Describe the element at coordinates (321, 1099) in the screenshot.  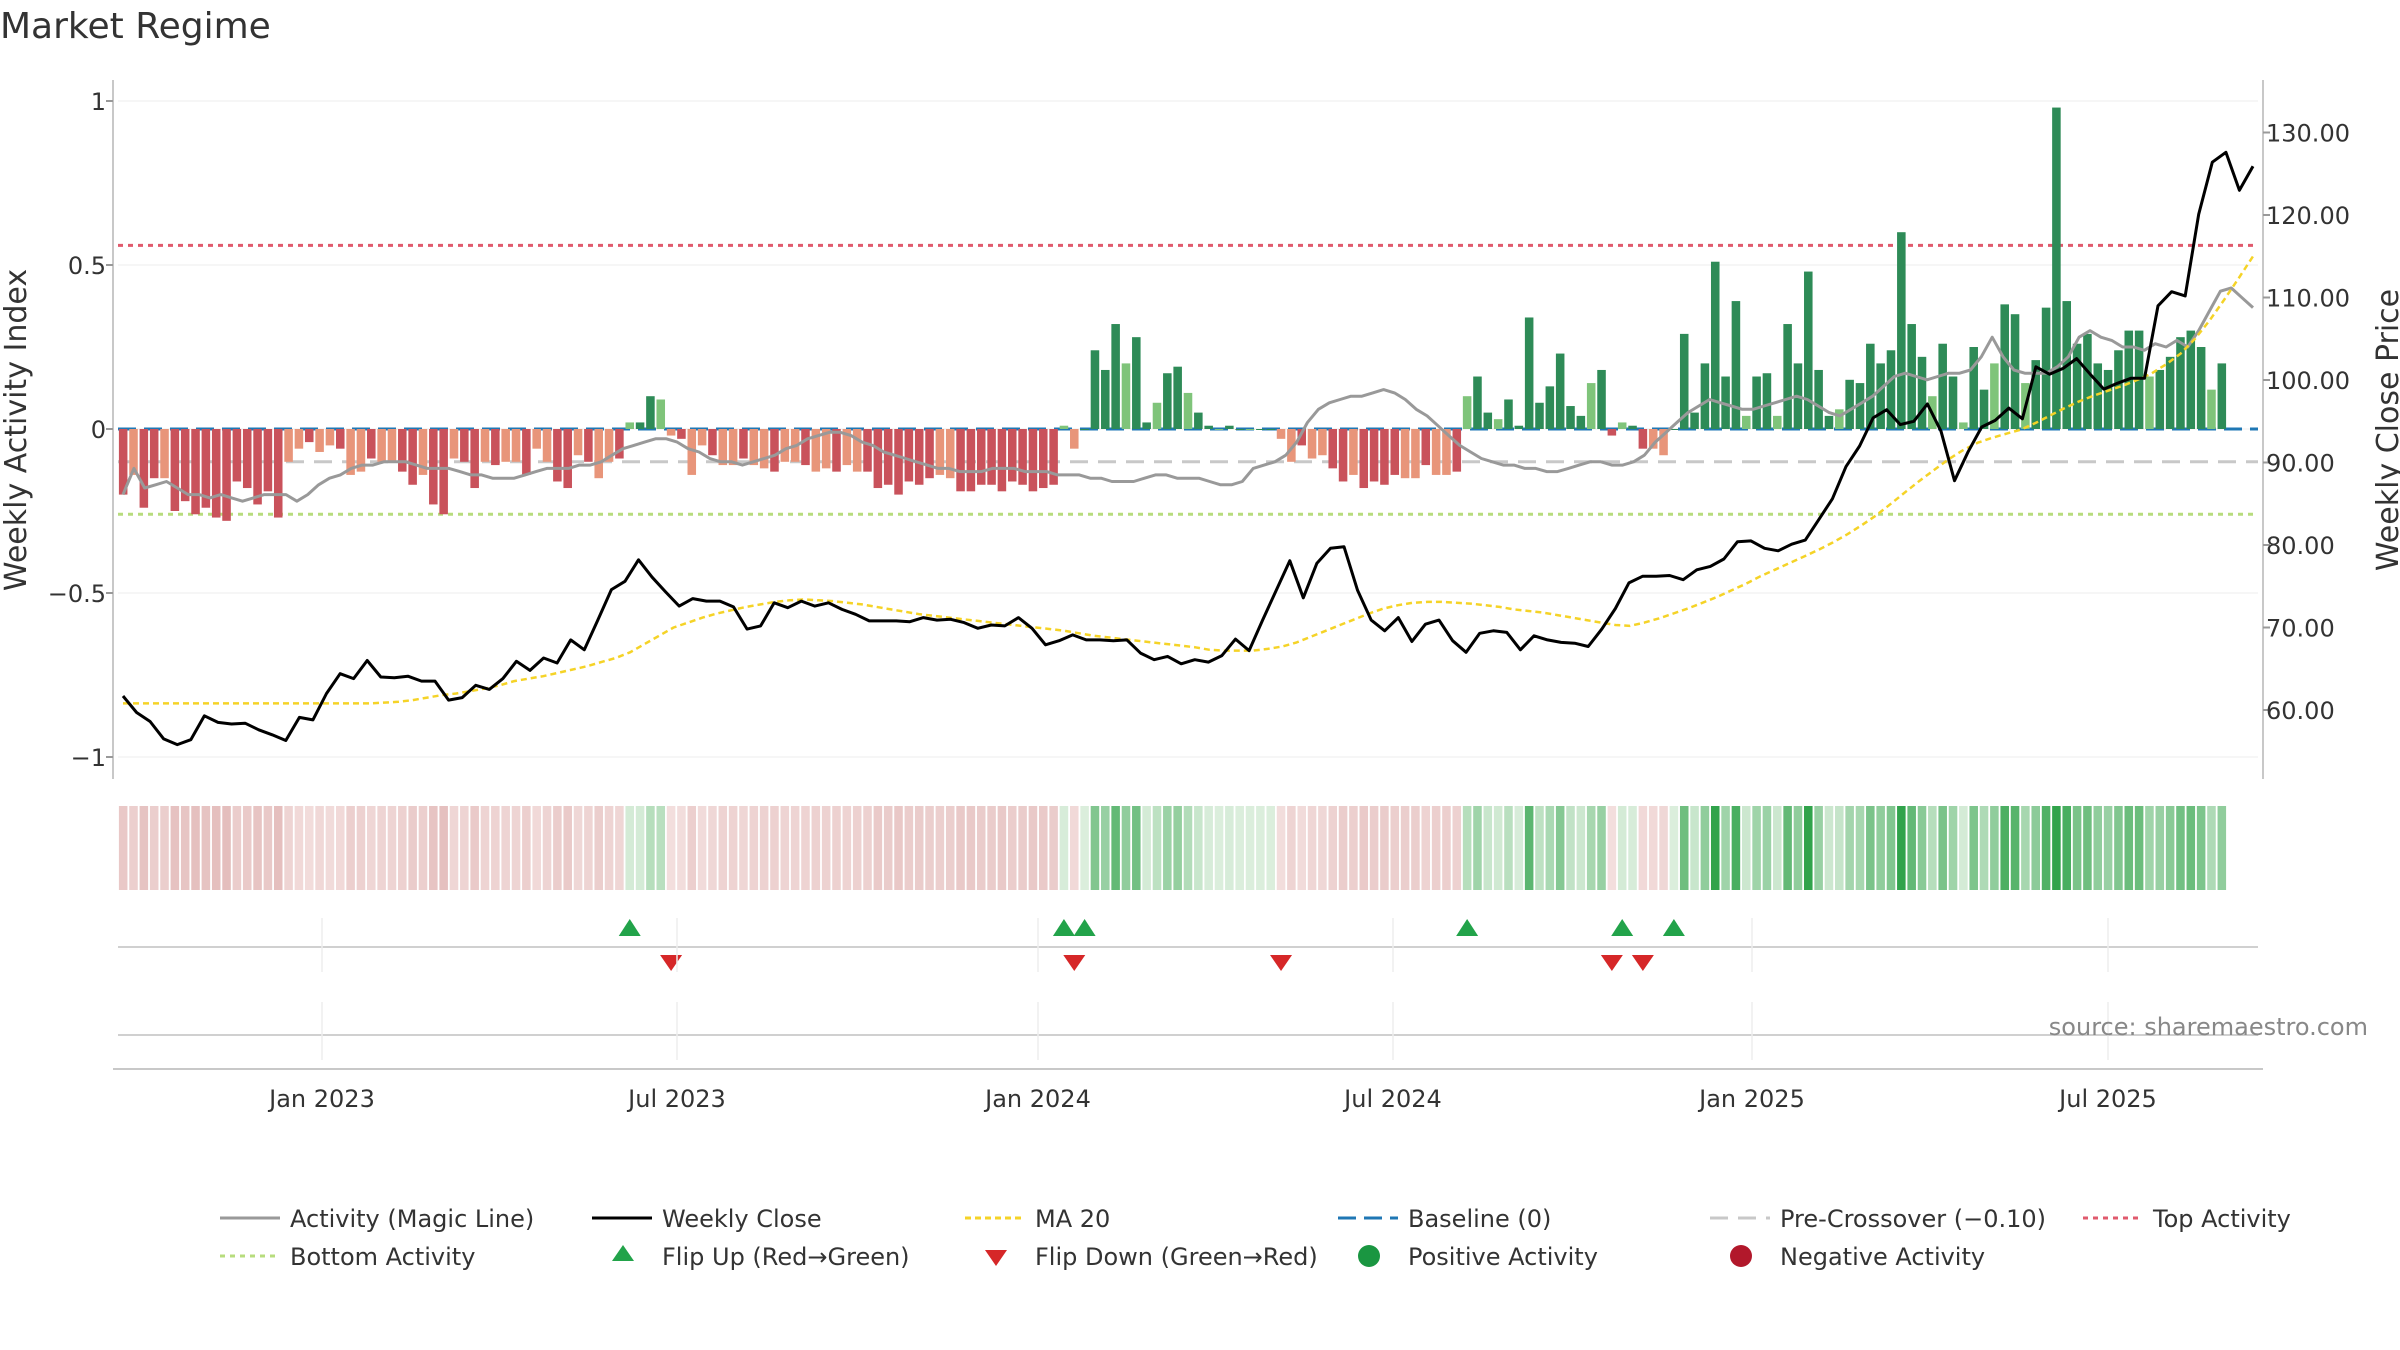
I see `x-tick-label: Jan 2023` at that location.